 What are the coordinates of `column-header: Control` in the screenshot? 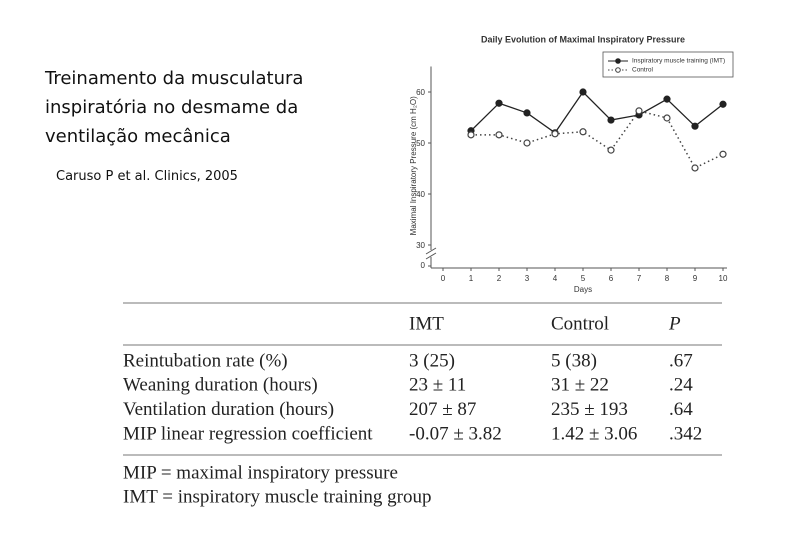 It's located at (580, 323).